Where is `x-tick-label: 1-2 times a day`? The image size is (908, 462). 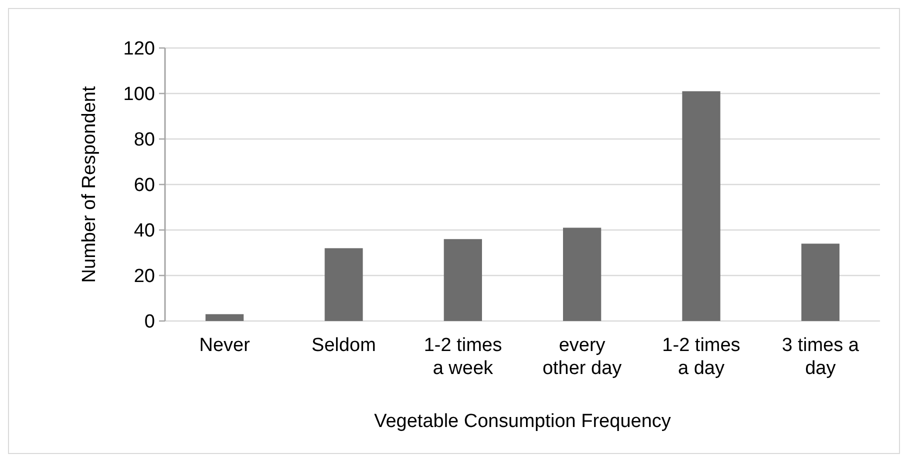
x-tick-label: 1-2 times a day is located at coordinates (701, 357).